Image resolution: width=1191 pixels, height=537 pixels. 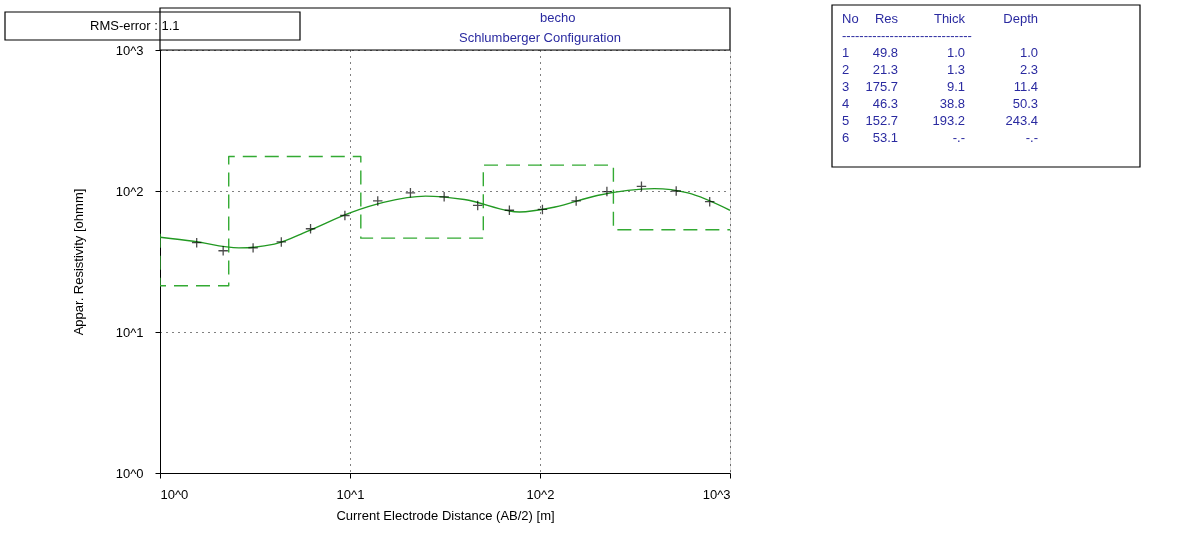 What do you see at coordinates (940, 18) in the screenshot?
I see `text: No Res Thick Depth` at bounding box center [940, 18].